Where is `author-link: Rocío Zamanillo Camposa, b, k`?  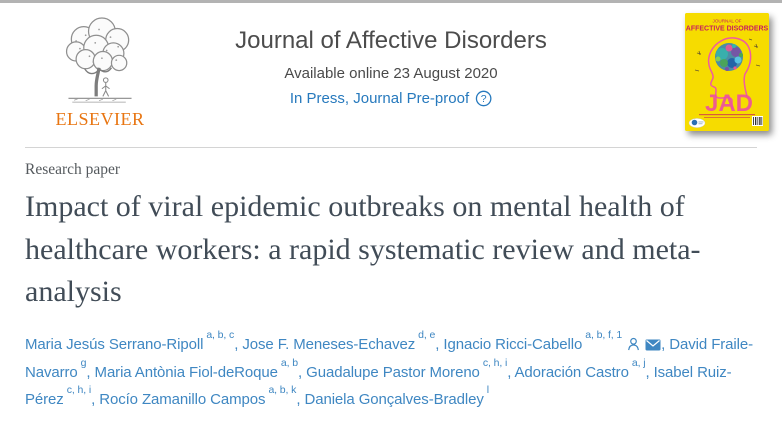
author-link: Rocío Zamanillo Camposa, b, k is located at coordinates (197, 397).